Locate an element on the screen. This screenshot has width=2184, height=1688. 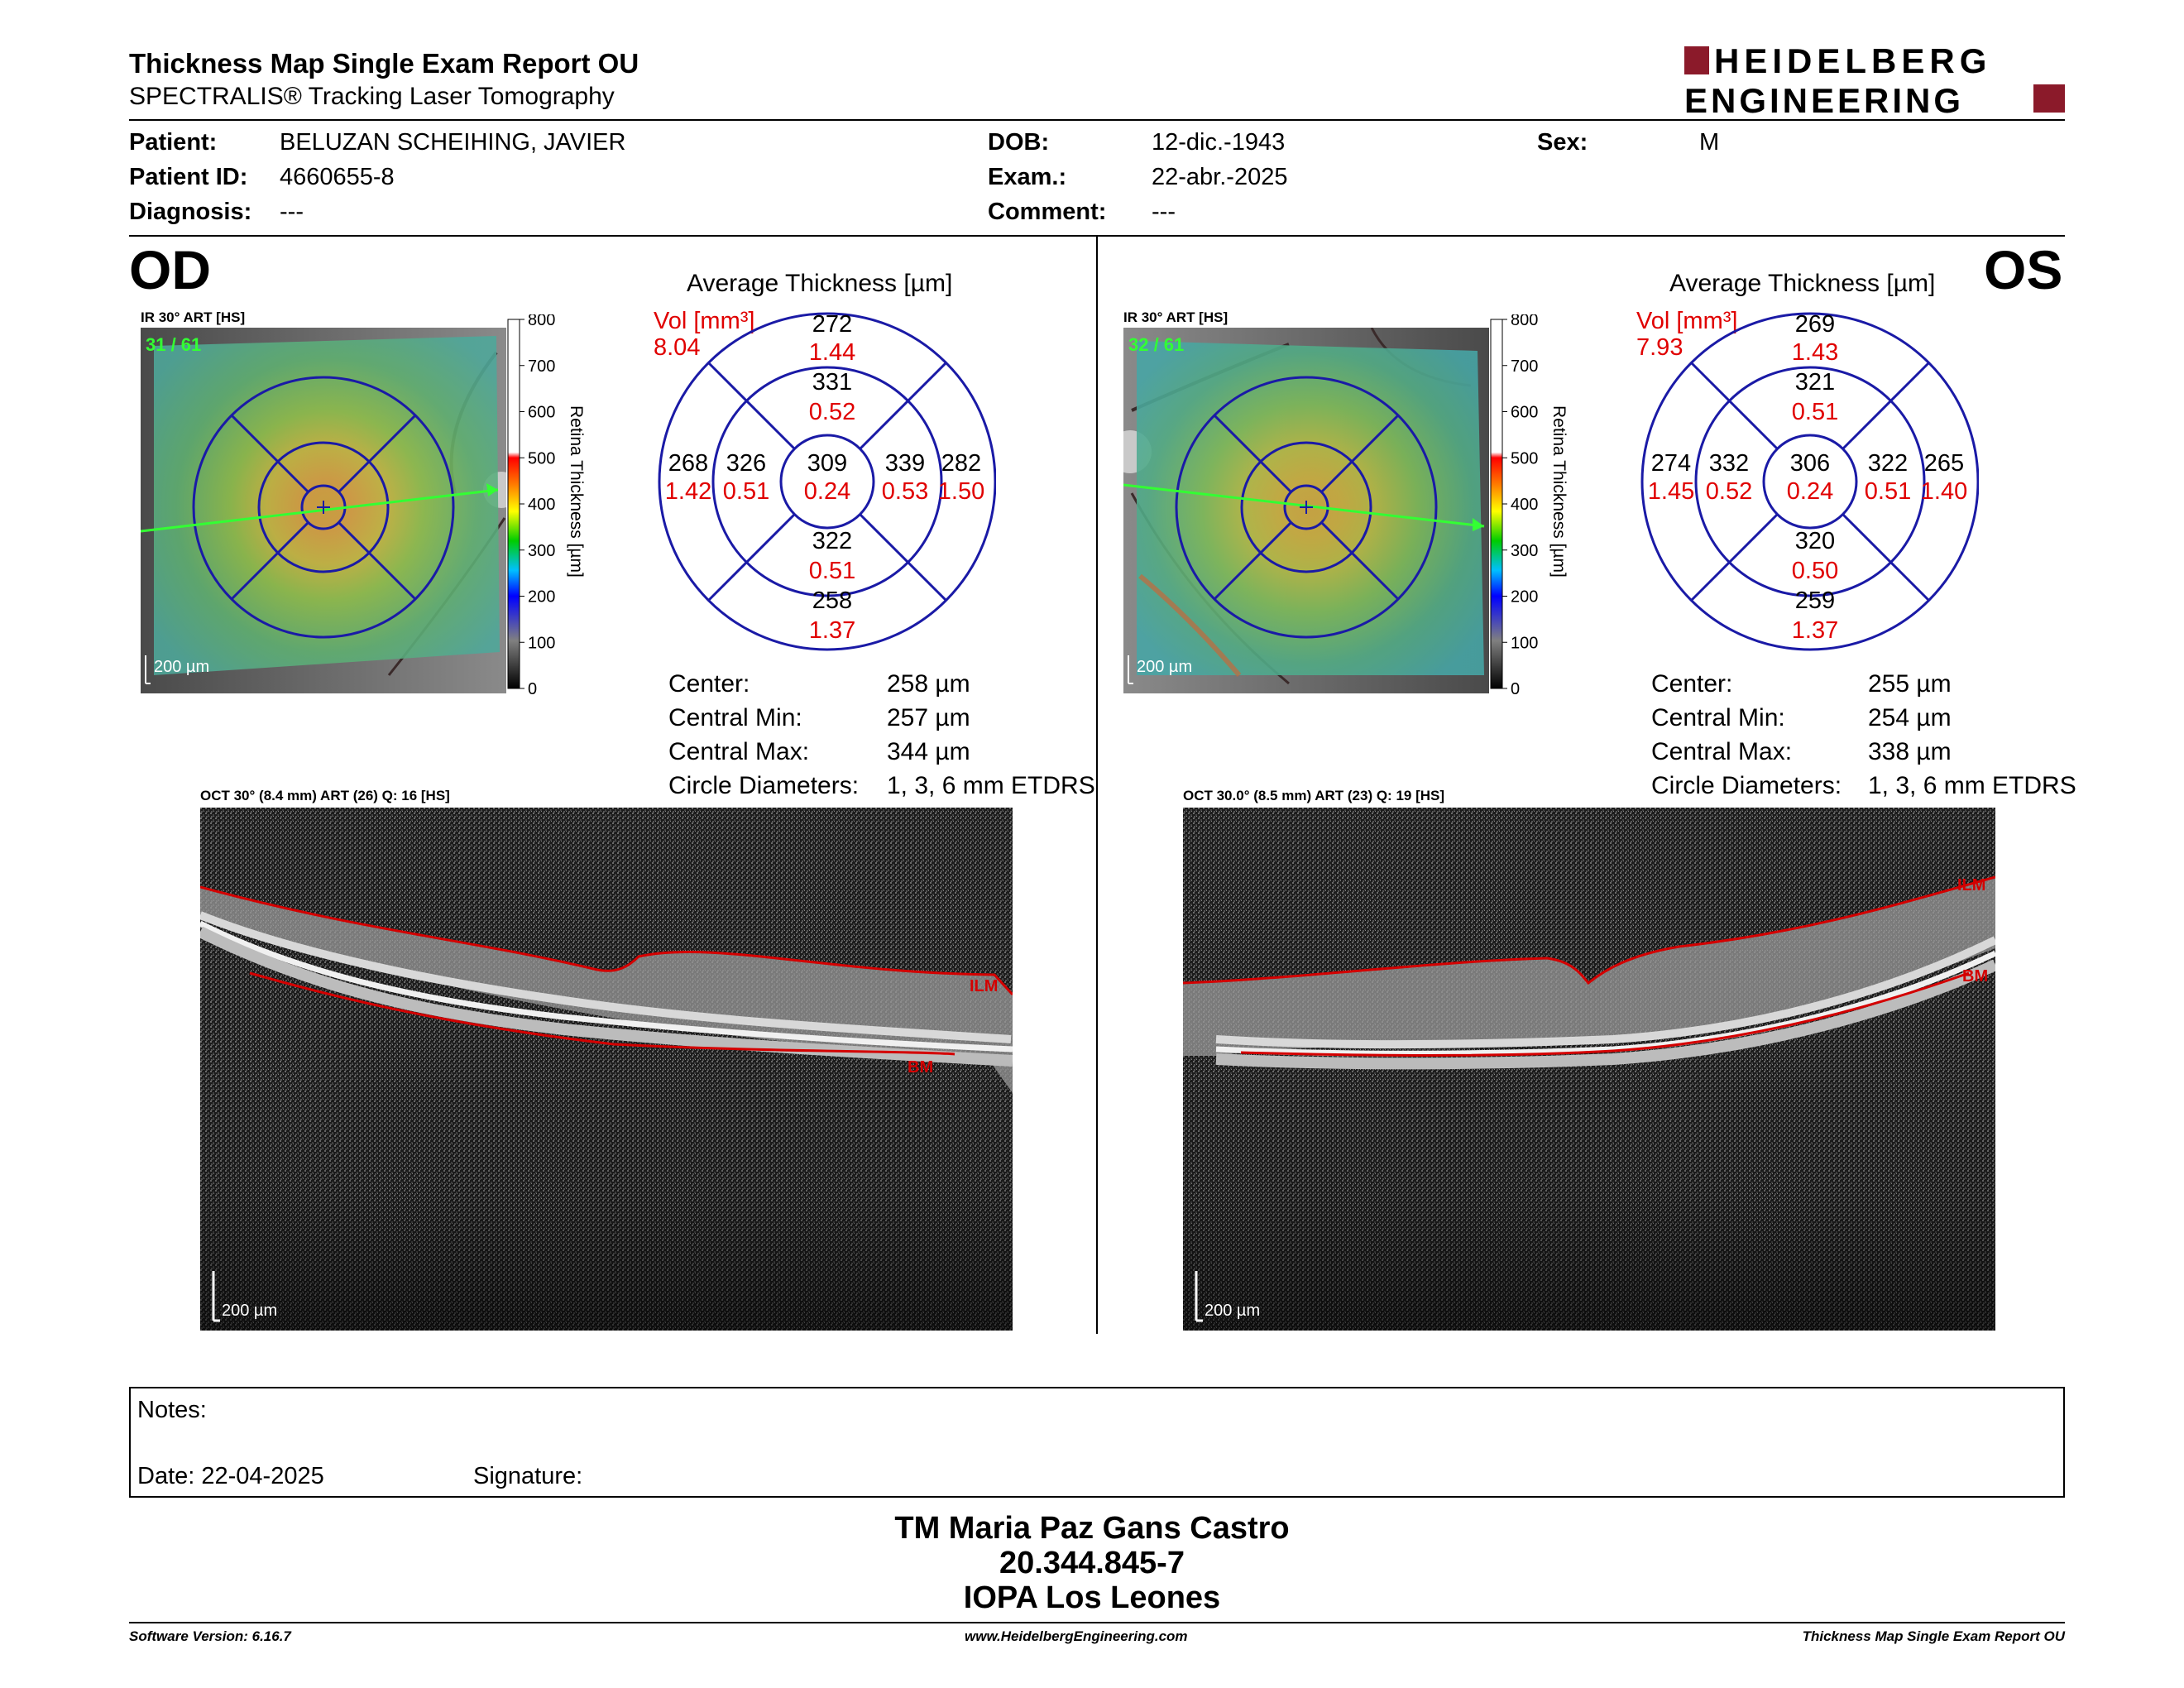
patient-value: BELUZAN SCHEIHING, JAVIER is located at coordinates (453, 142).